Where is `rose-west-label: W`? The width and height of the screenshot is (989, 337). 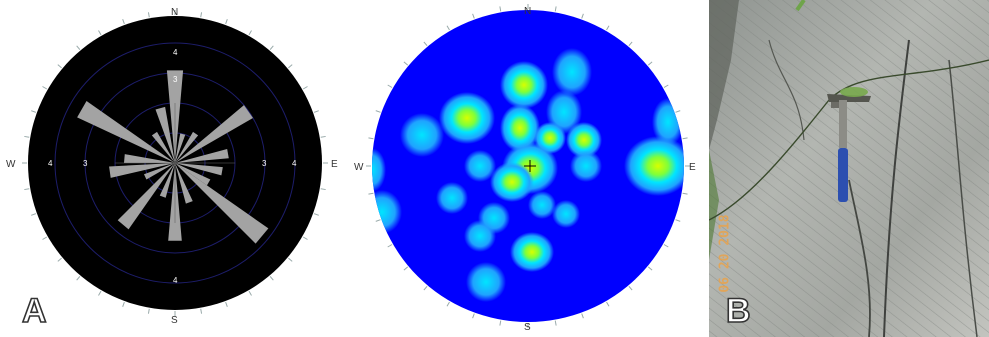 rose-west-label: W is located at coordinates (11, 164).